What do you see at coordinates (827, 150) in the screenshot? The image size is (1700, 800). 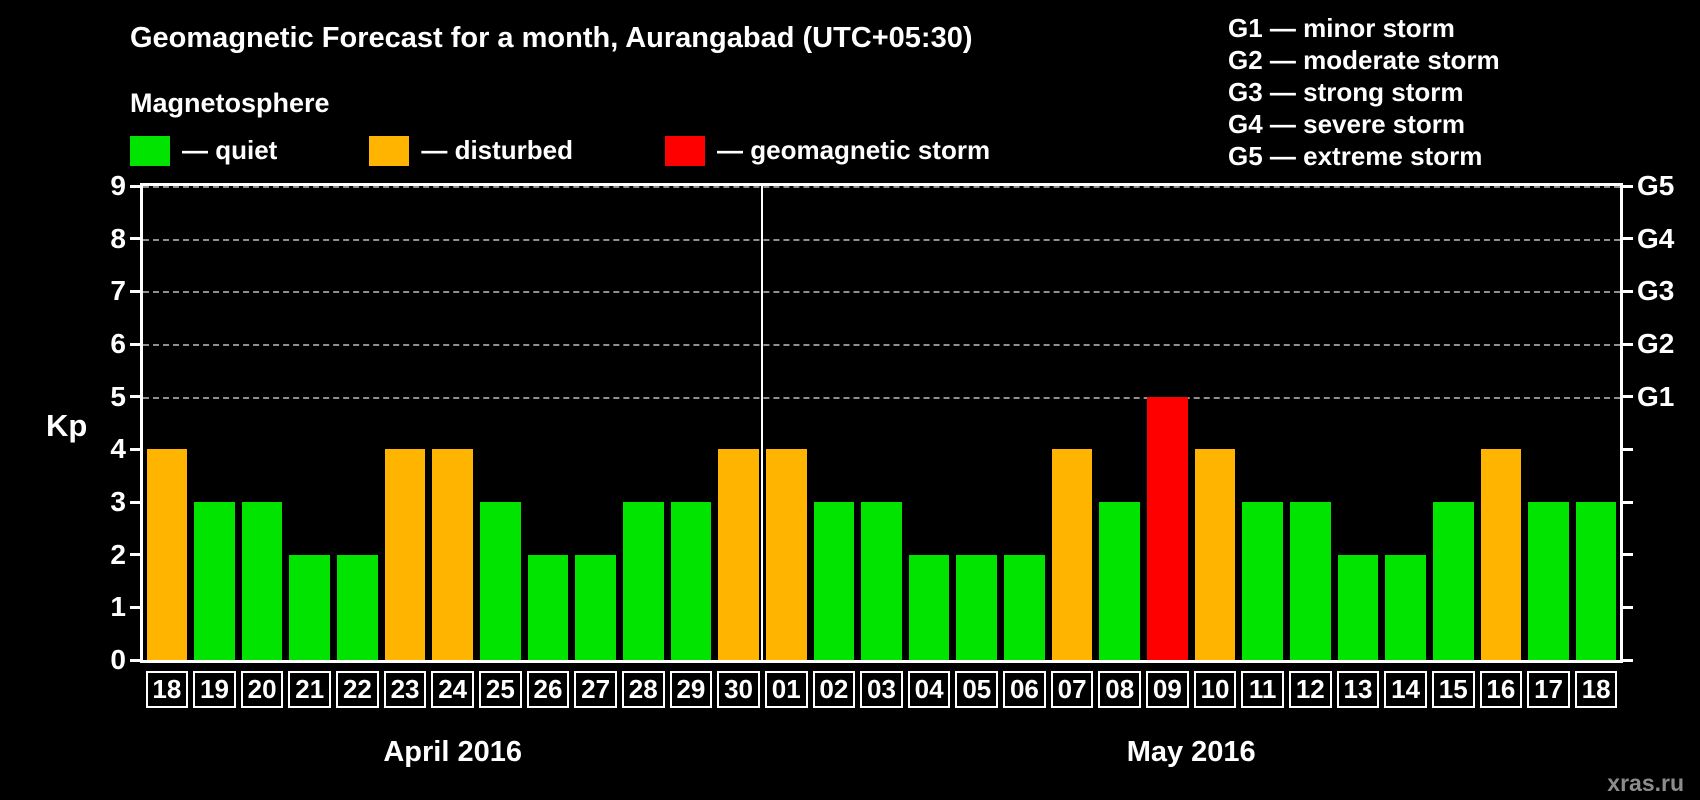 I see `legend-item-storm: — geomagnetic storm` at bounding box center [827, 150].